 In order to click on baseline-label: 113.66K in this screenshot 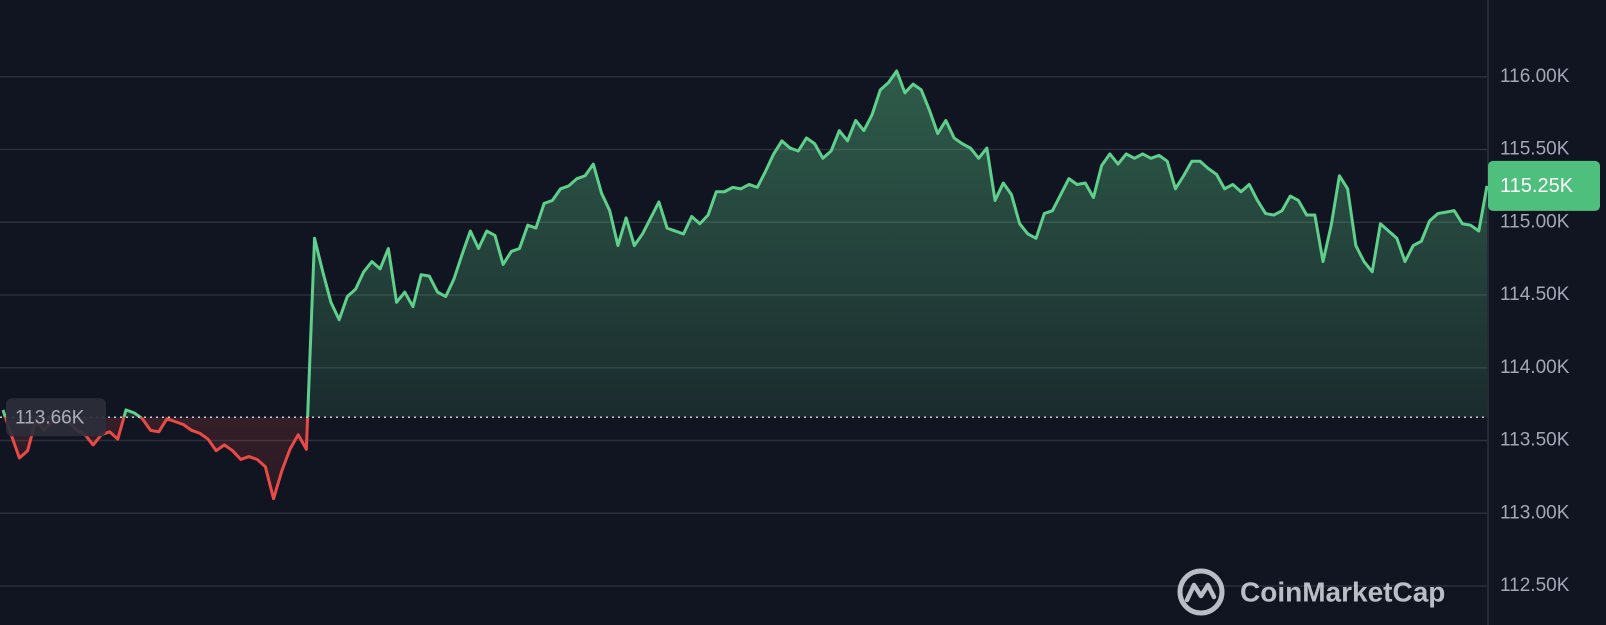, I will do `click(50, 417)`.